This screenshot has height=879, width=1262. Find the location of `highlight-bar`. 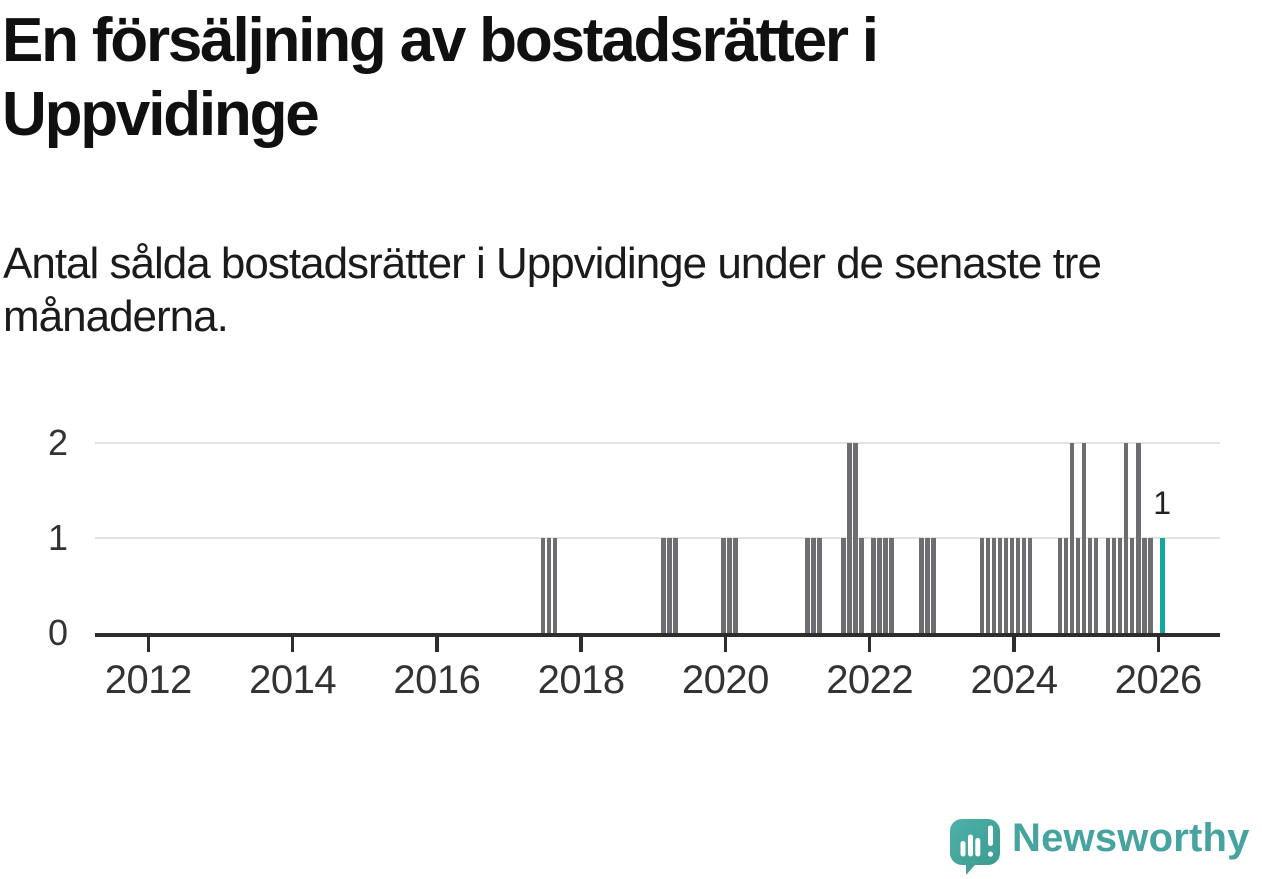

highlight-bar is located at coordinates (1162, 585).